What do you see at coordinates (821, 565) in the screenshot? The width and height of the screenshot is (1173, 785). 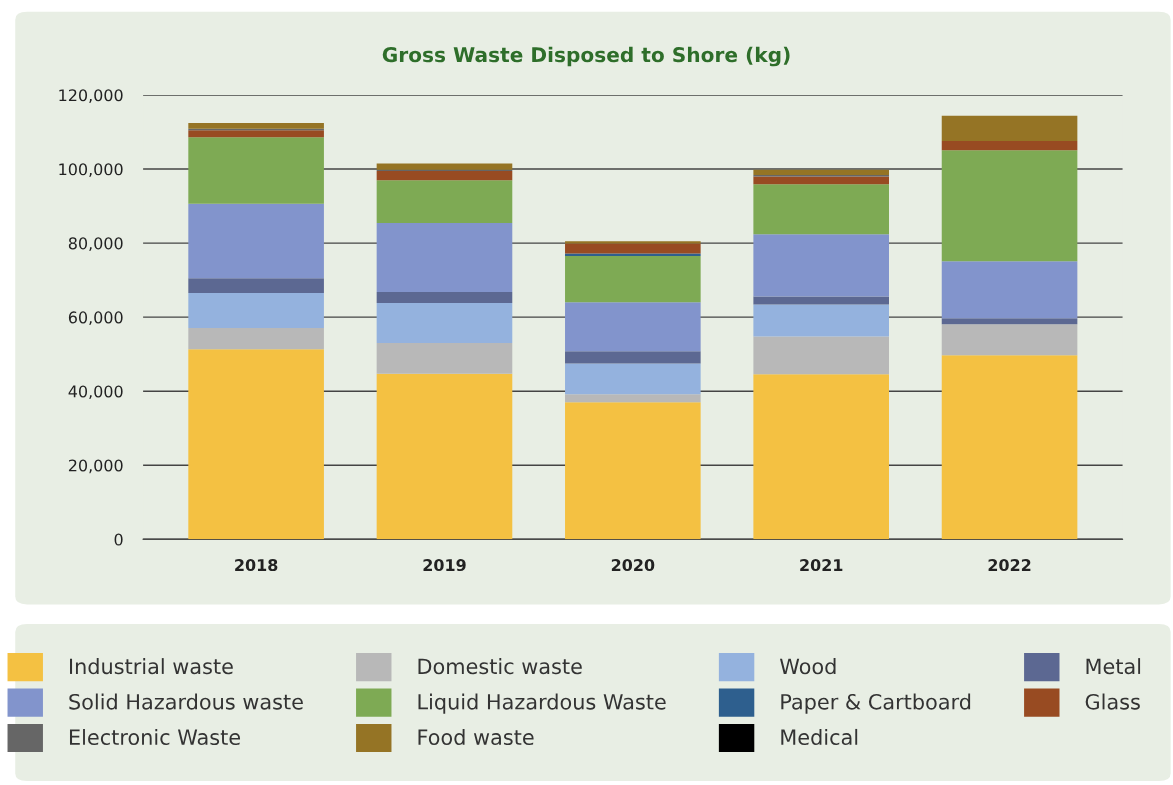 I see `x-tick-label: 2021` at bounding box center [821, 565].